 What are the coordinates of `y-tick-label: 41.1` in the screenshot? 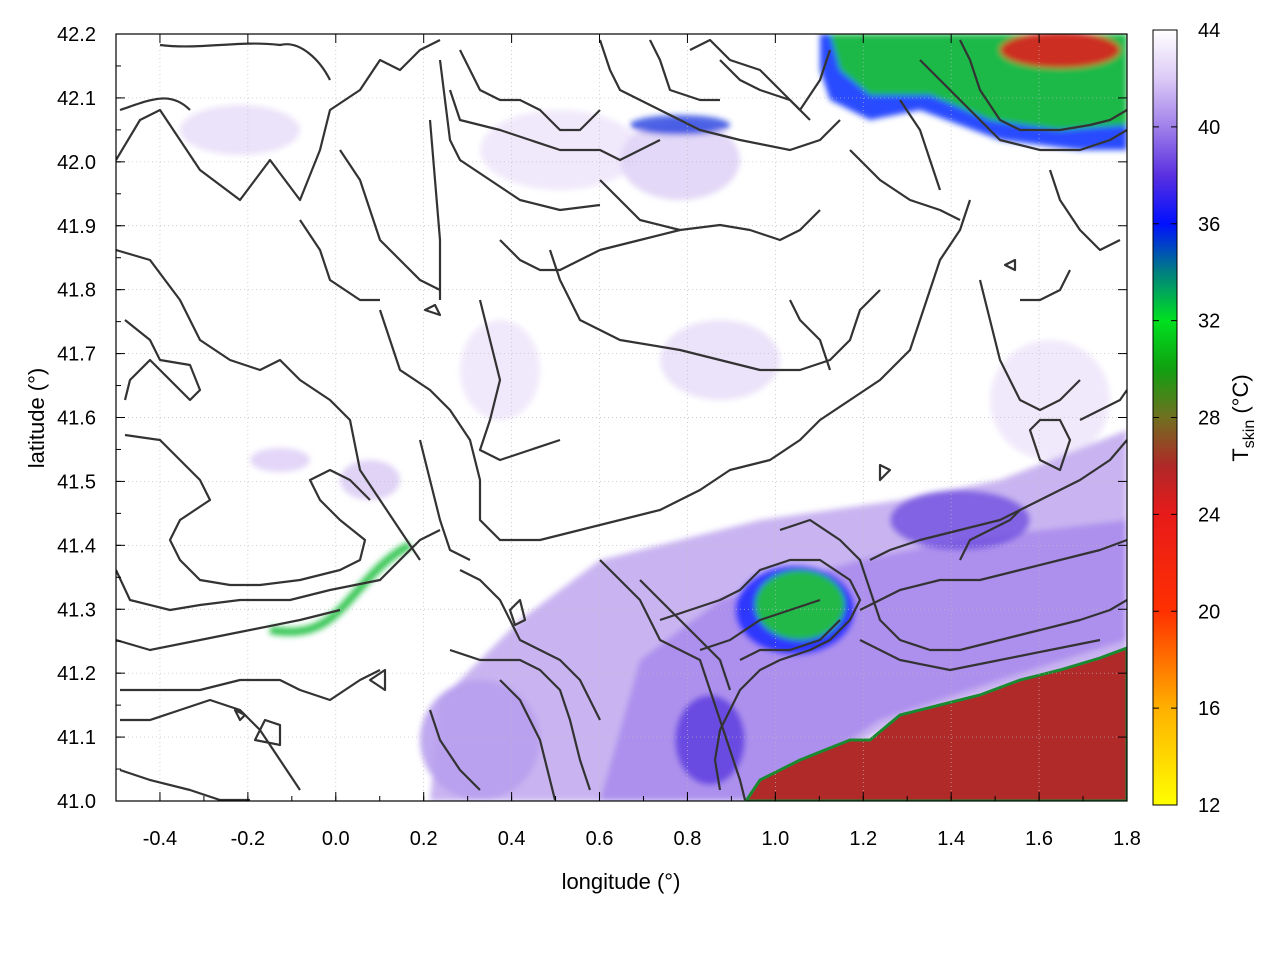 It's located at (76, 738).